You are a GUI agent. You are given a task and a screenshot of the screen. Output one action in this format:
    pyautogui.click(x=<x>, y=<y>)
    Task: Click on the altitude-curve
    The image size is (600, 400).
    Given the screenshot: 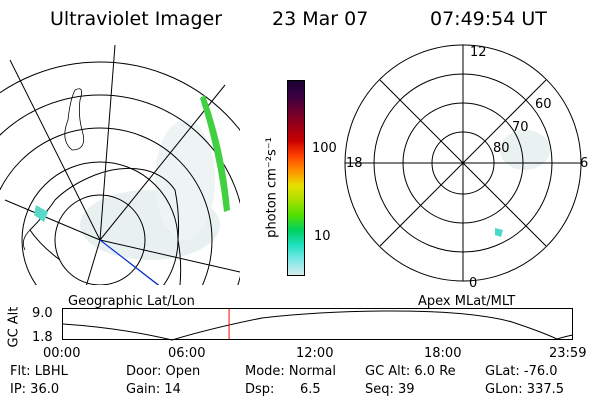 What is the action you would take?
    pyautogui.click(x=318, y=325)
    